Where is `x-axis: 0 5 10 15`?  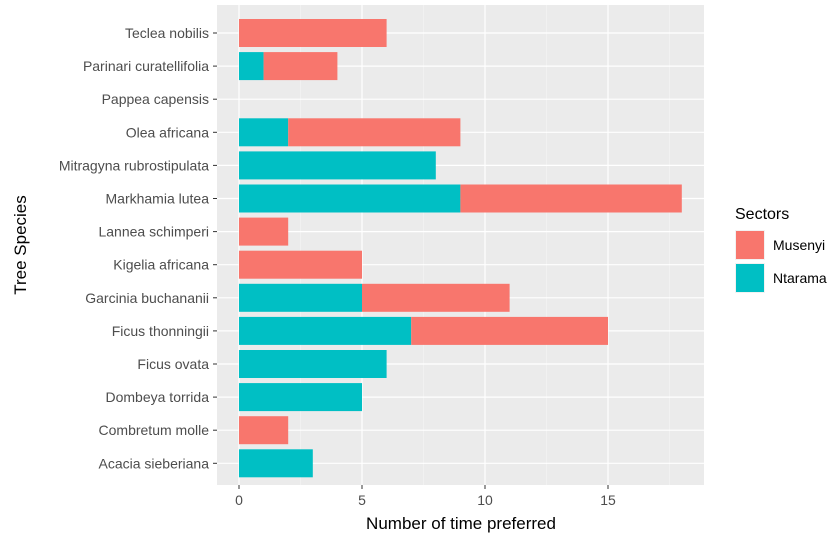 x-axis: 0 5 10 15 is located at coordinates (425, 496).